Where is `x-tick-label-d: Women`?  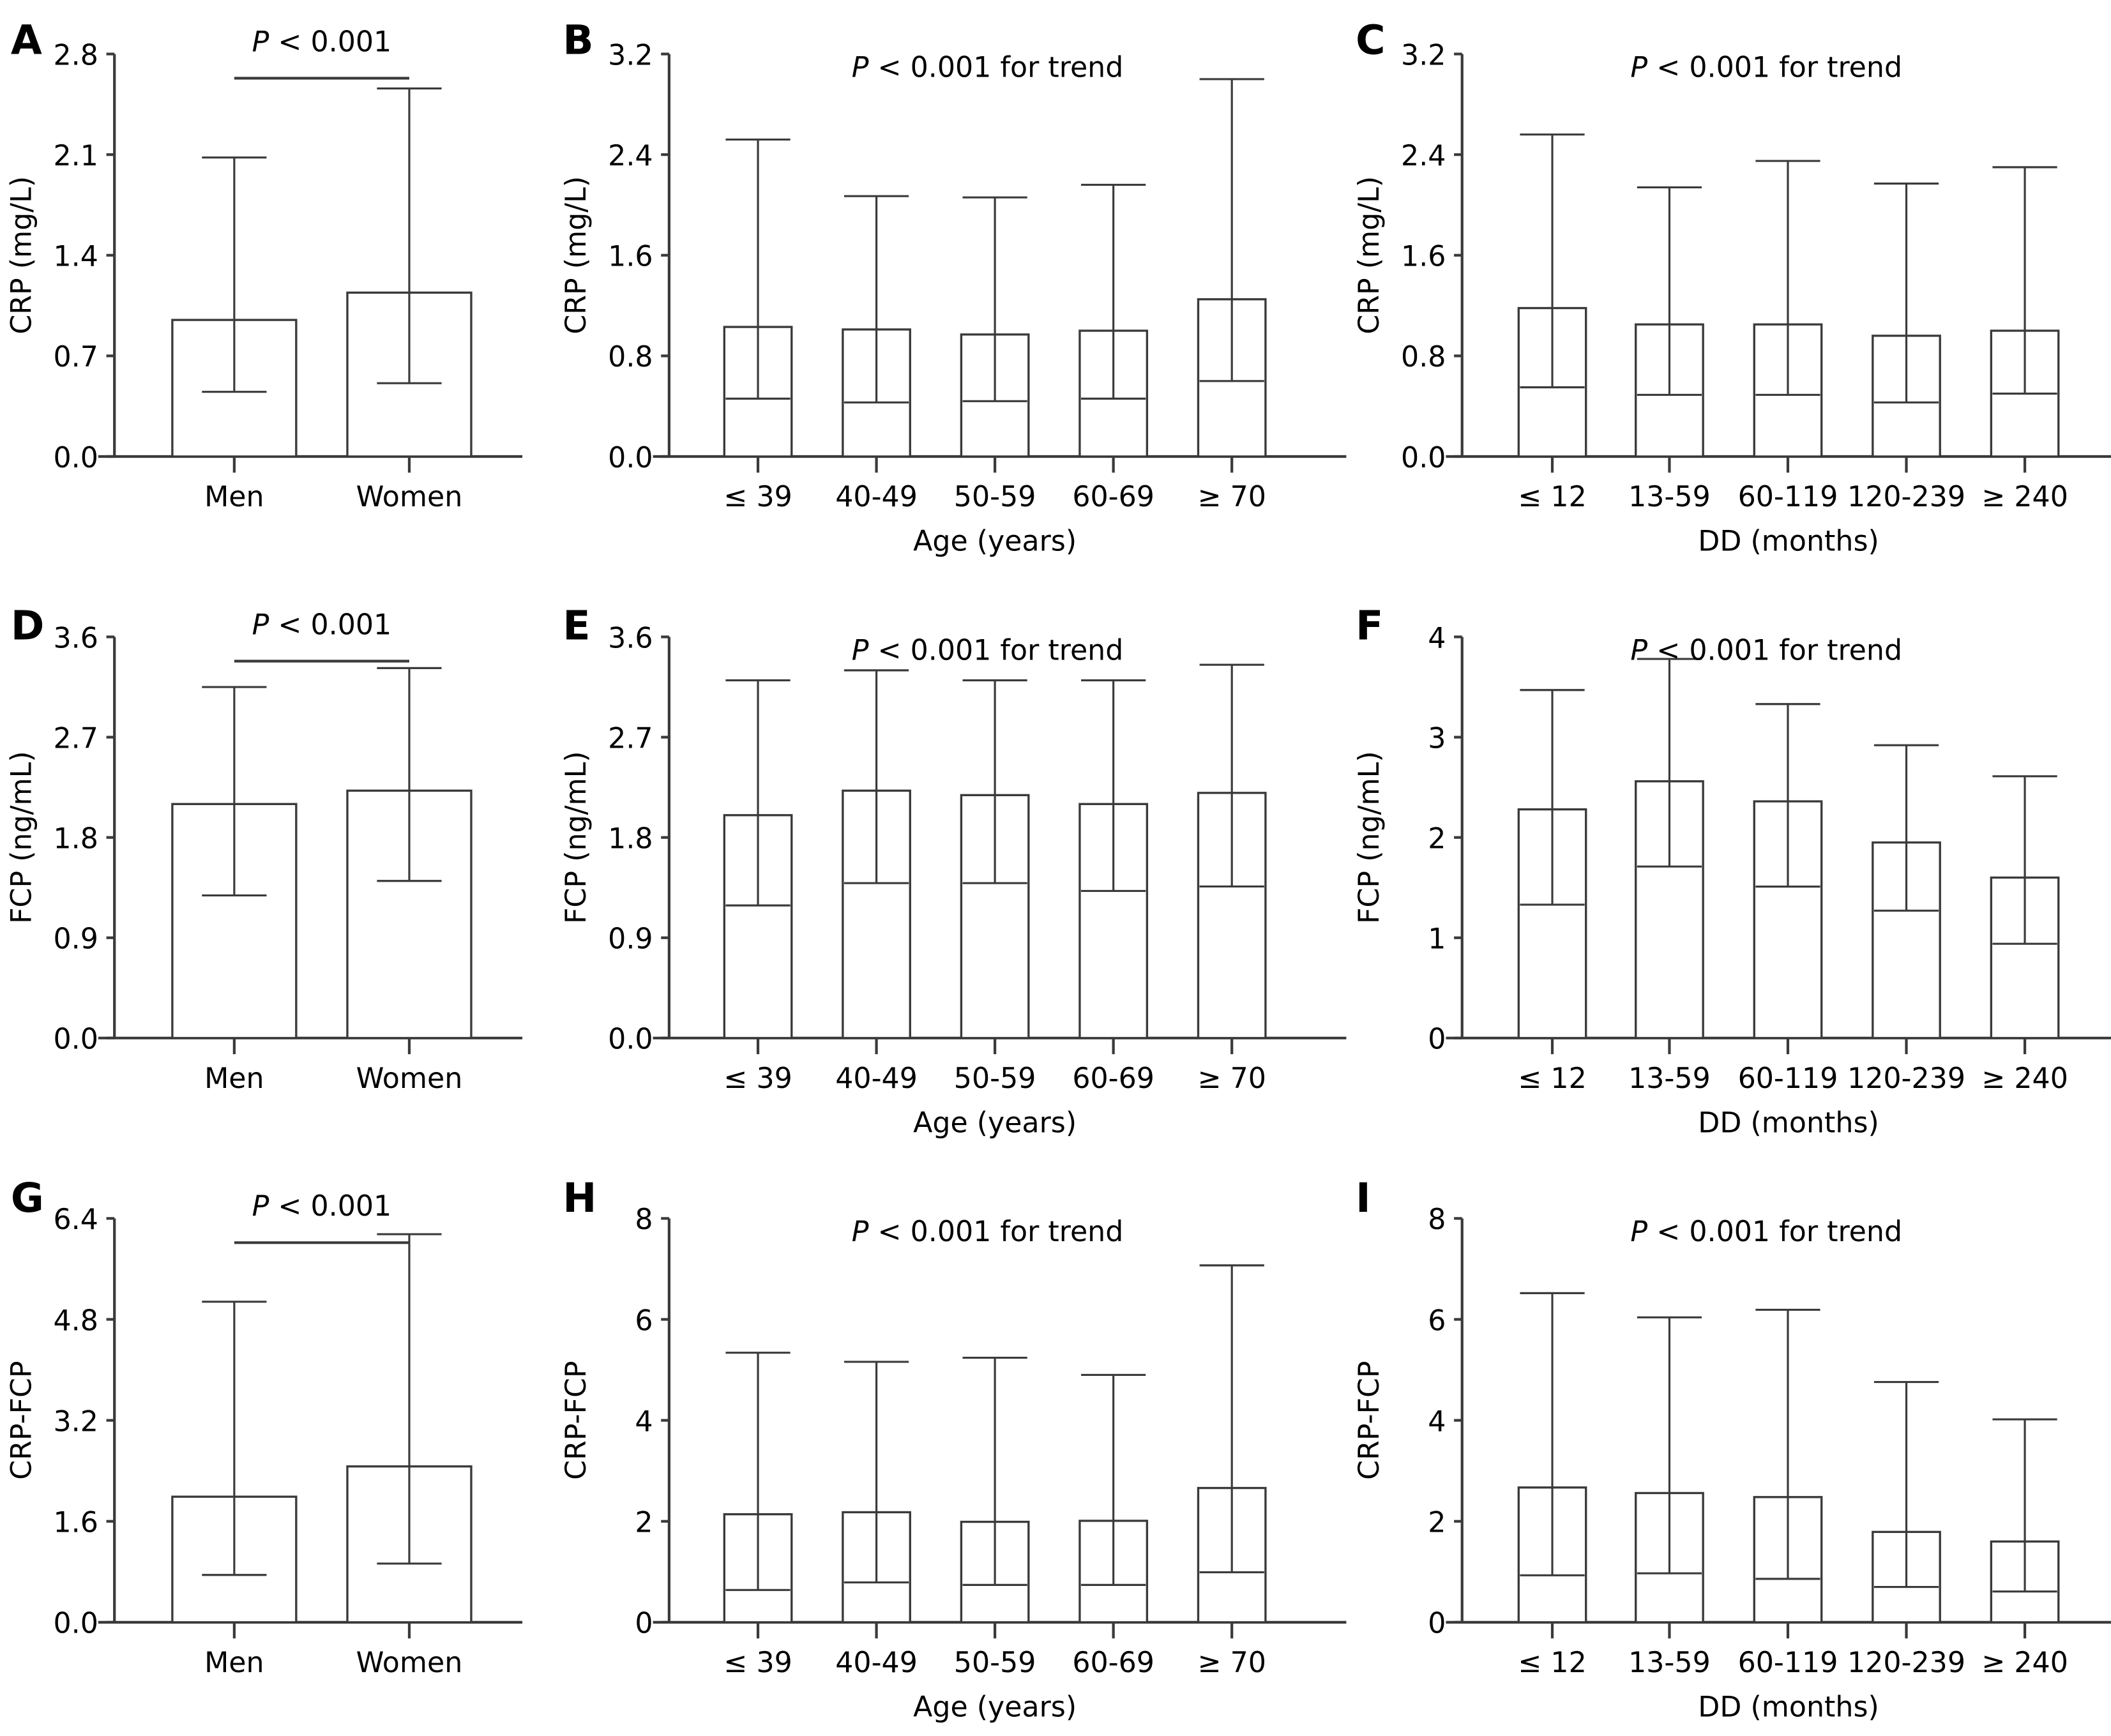 x-tick-label-d: Women is located at coordinates (409, 1078).